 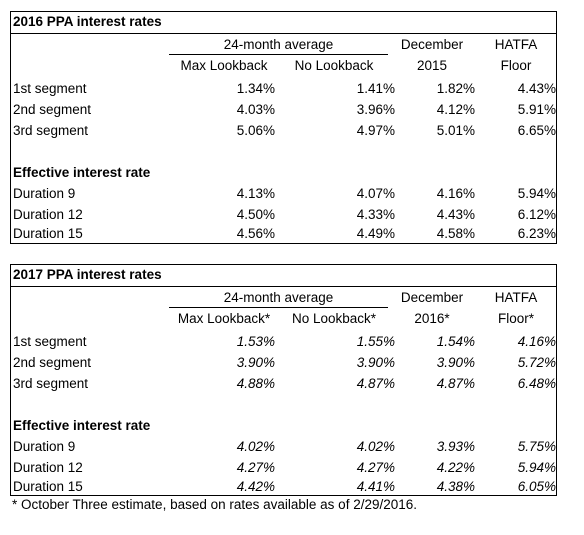 What do you see at coordinates (283, 467) in the screenshot?
I see `table-row: Duration 12 4.27% 4.27% 4.22% 5.94%` at bounding box center [283, 467].